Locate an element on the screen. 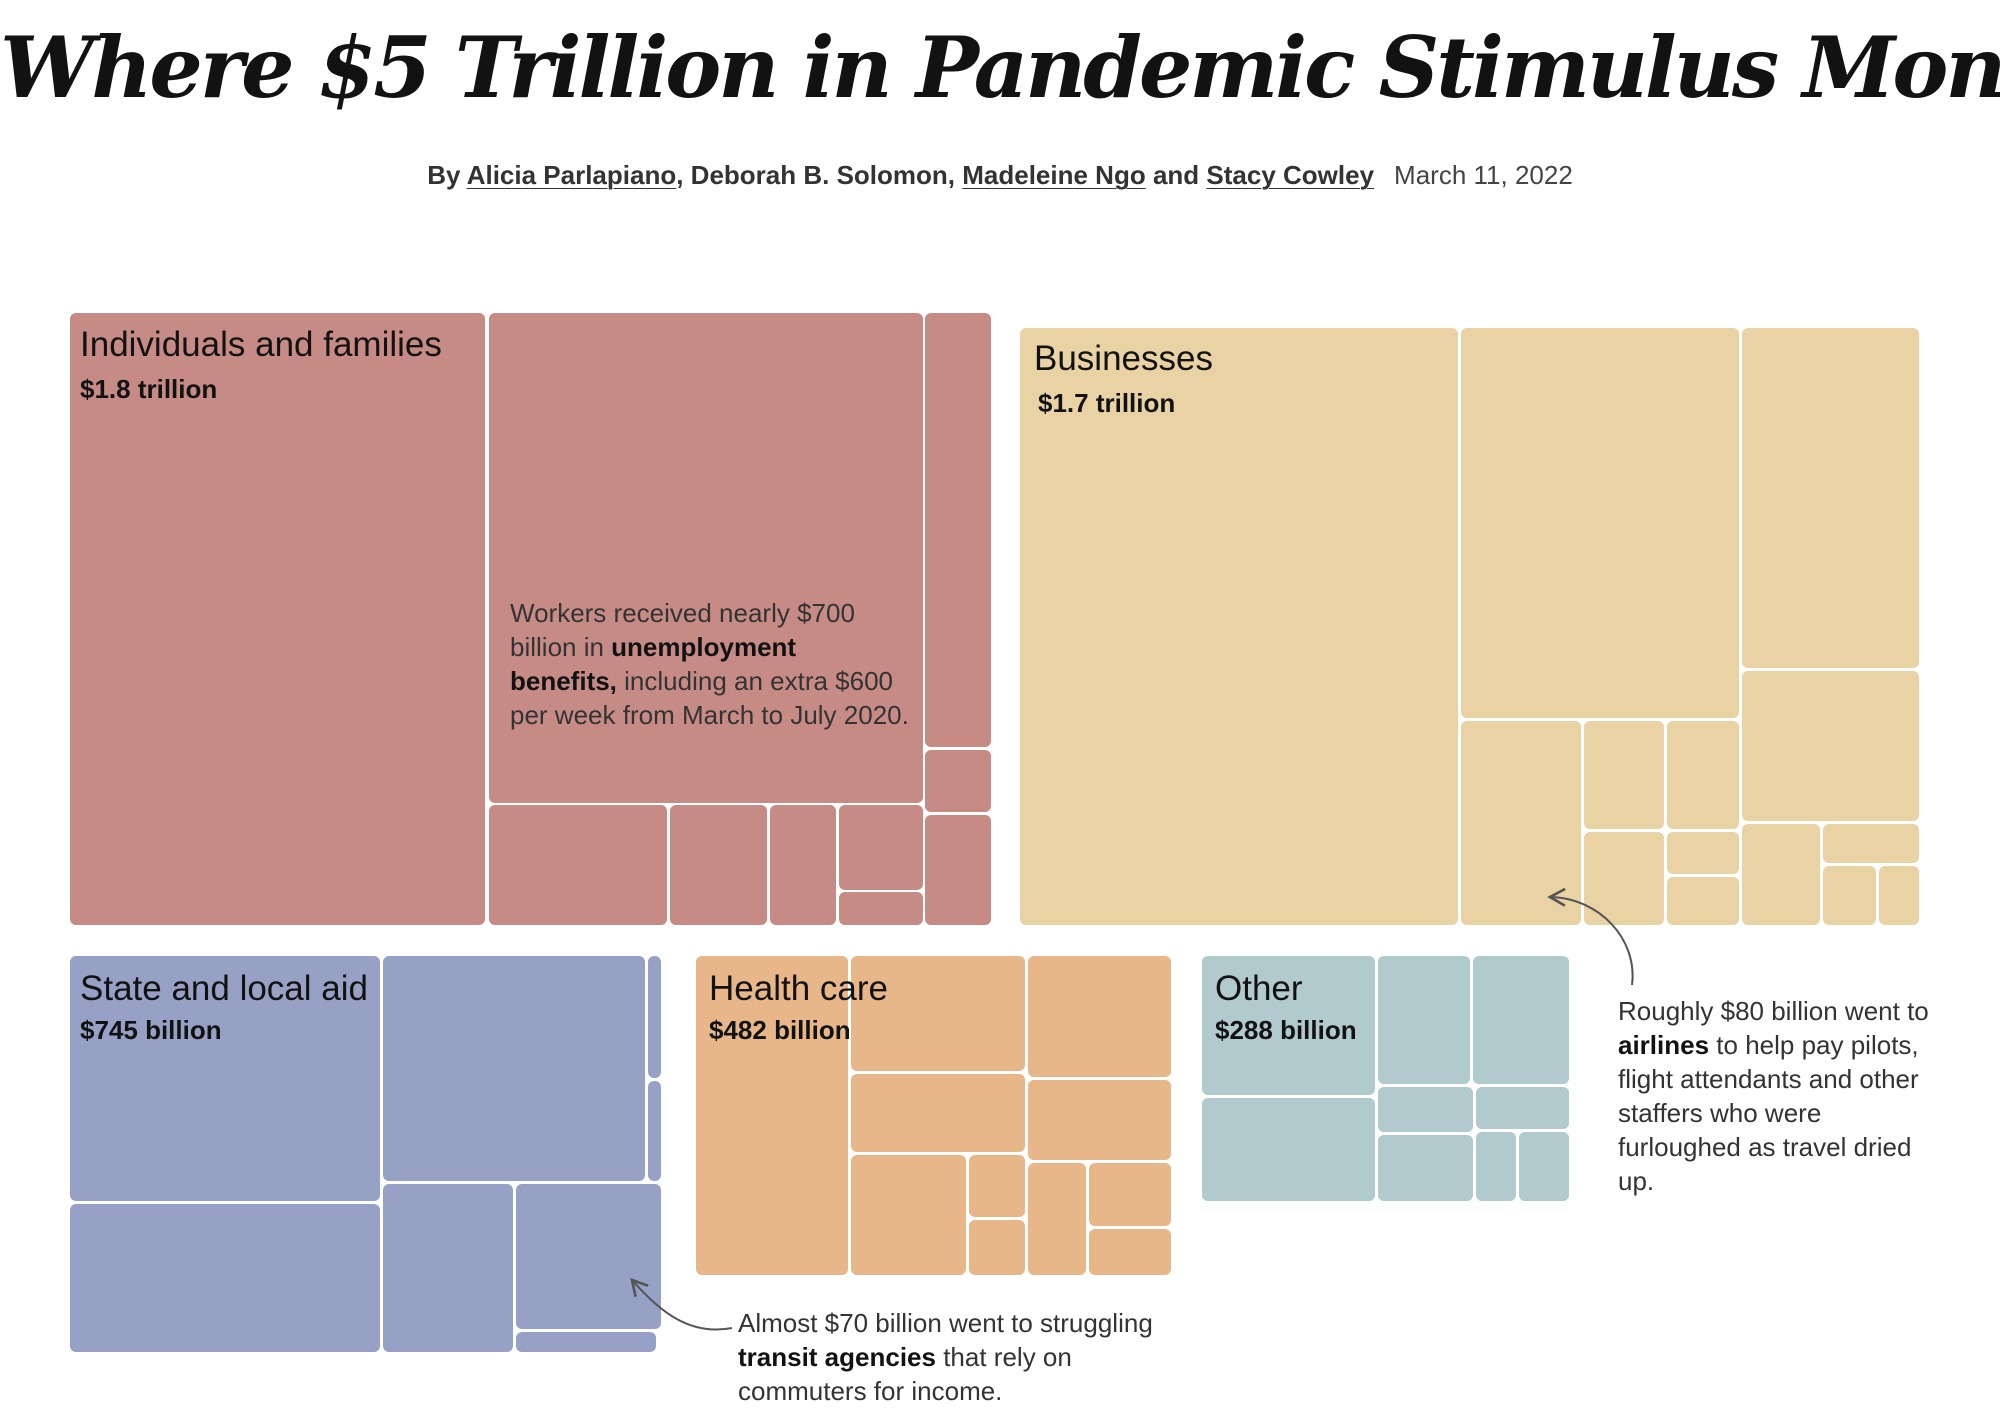 The width and height of the screenshot is (2000, 1428). individuals-group-name: Individuals and families is located at coordinates (261, 344).